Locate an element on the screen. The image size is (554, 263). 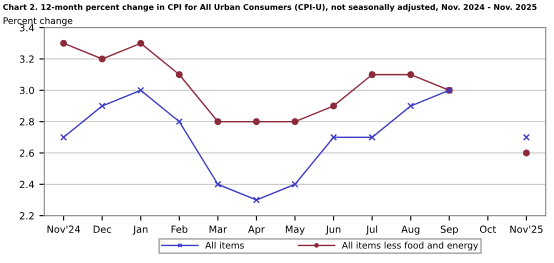
y-tick-label: 2.8 is located at coordinates (27, 122).